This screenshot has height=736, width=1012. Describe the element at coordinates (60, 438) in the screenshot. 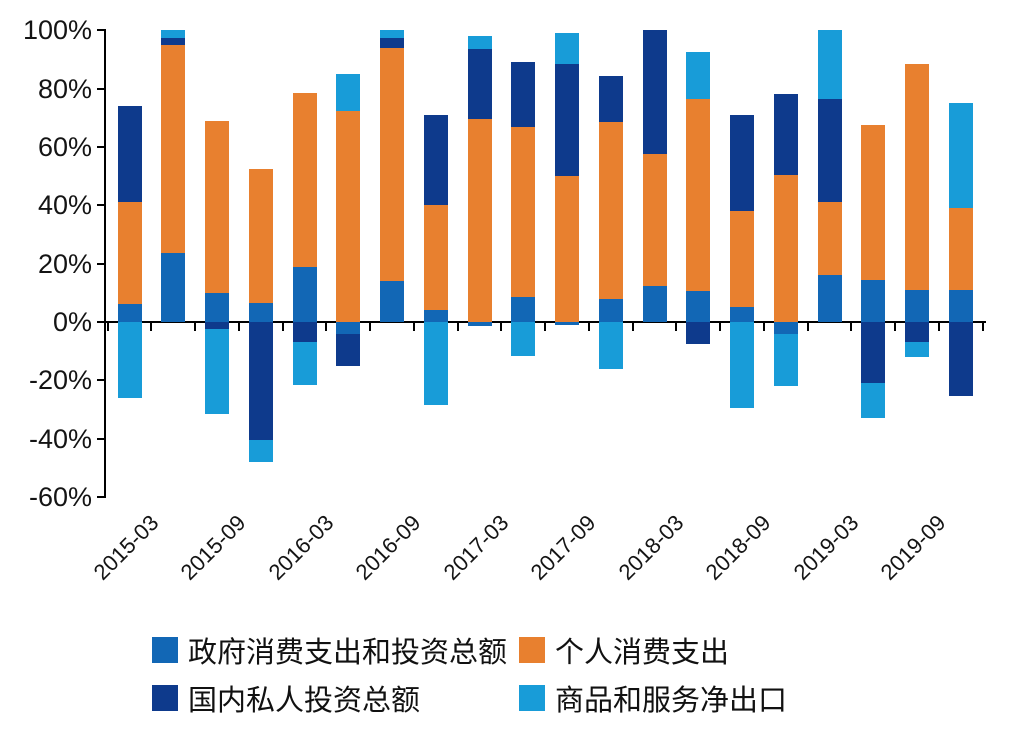

I see `y-tick-label: -40%` at that location.